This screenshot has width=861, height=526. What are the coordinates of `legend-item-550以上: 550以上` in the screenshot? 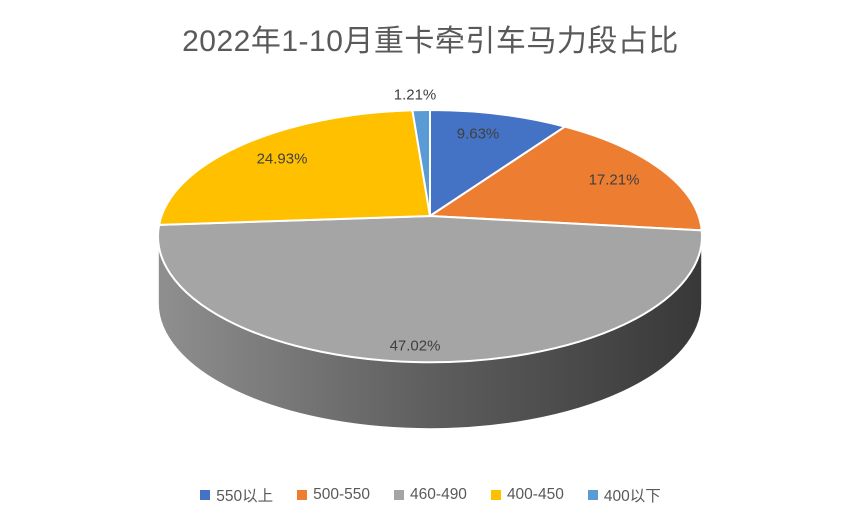 It's located at (236, 495).